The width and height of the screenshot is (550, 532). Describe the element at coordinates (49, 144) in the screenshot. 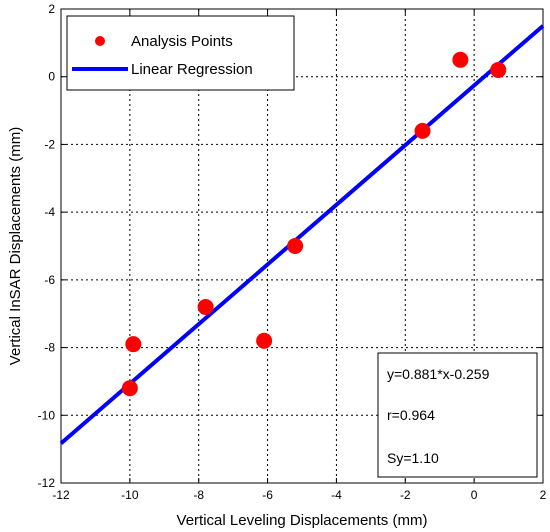

I see `y-tick-label: -2` at that location.